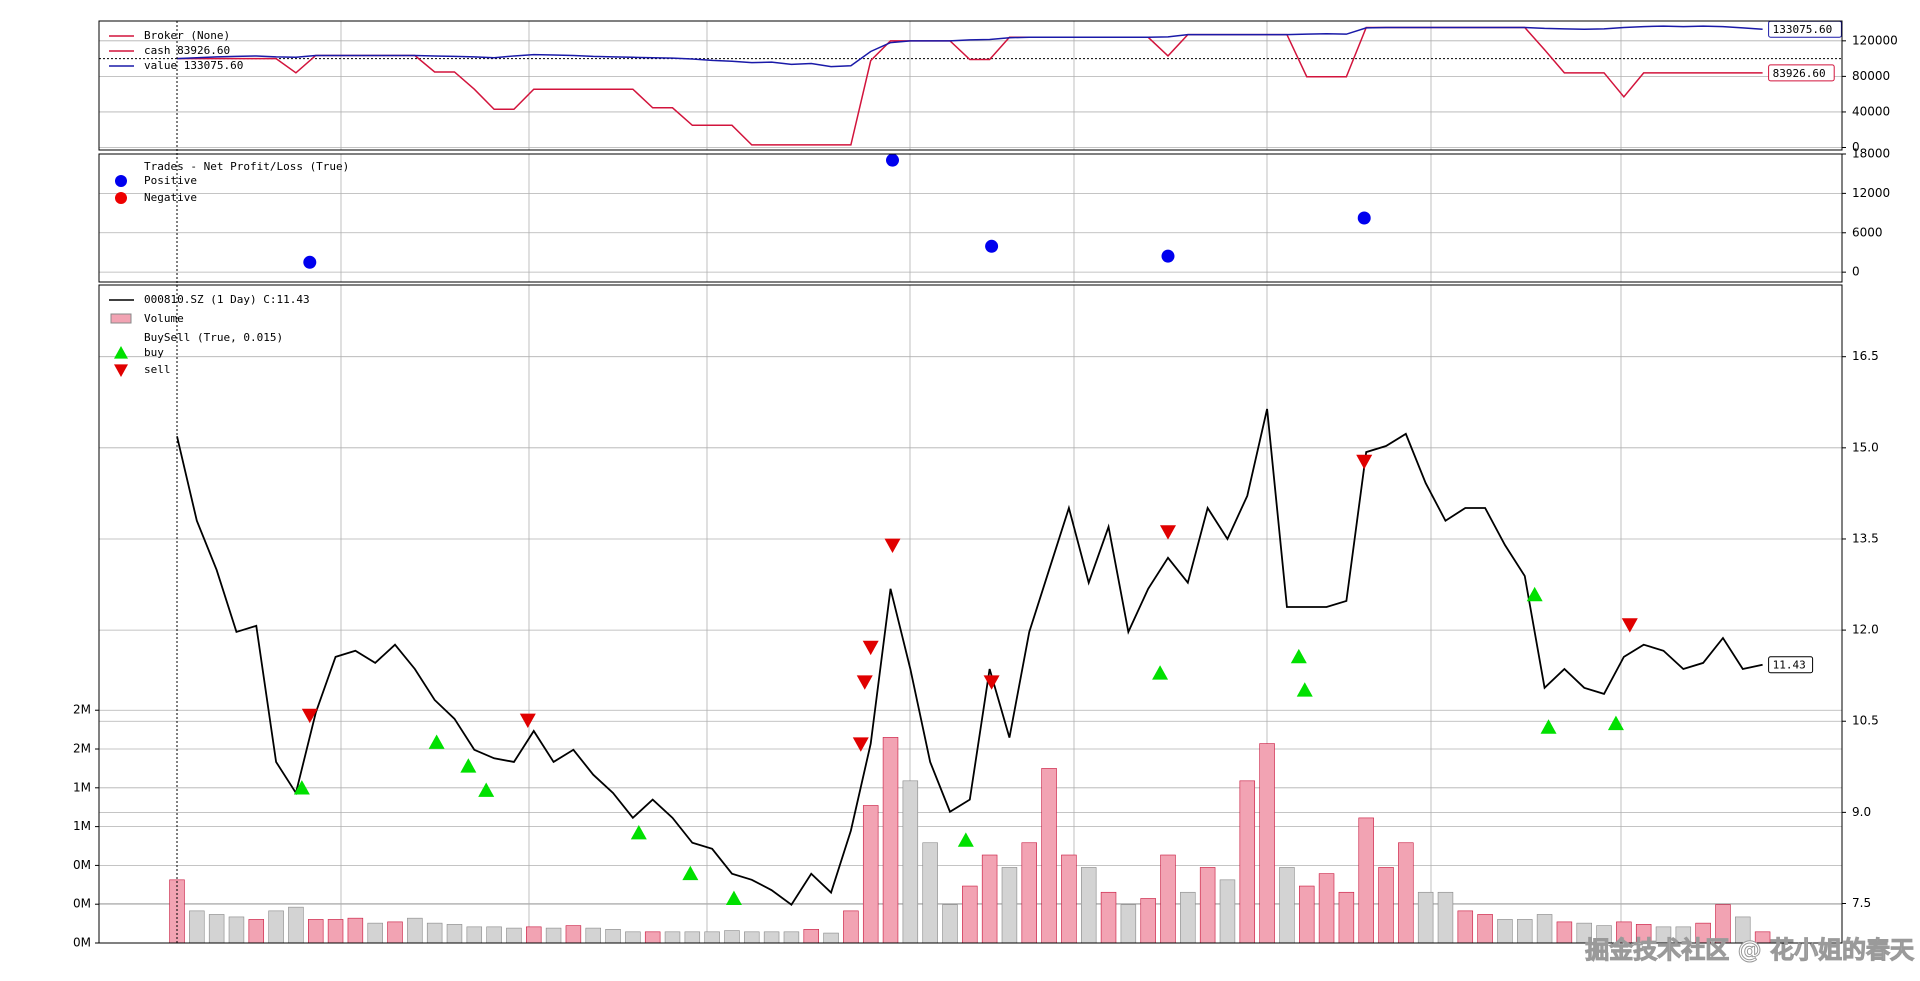  What do you see at coordinates (187, 50) in the screenshot?
I see `legend-label: cash 83926.60` at bounding box center [187, 50].